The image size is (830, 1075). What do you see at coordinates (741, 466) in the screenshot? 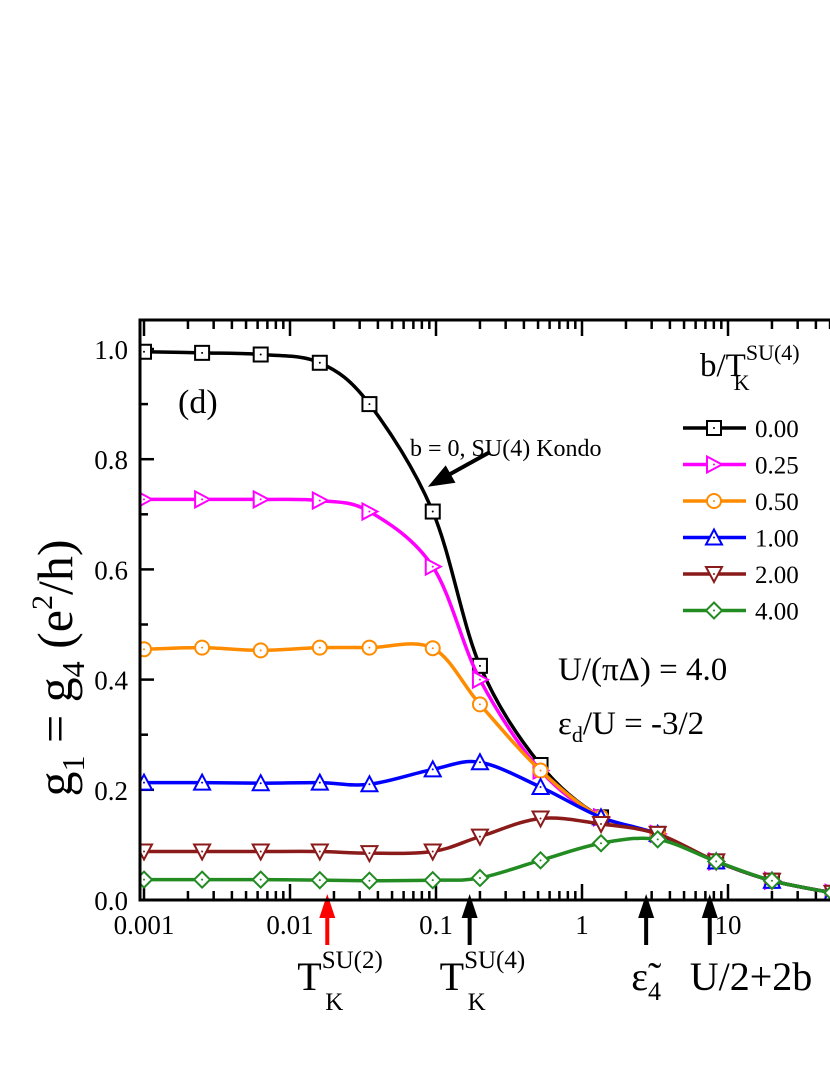
I see `legend-item: 0.25` at bounding box center [741, 466].